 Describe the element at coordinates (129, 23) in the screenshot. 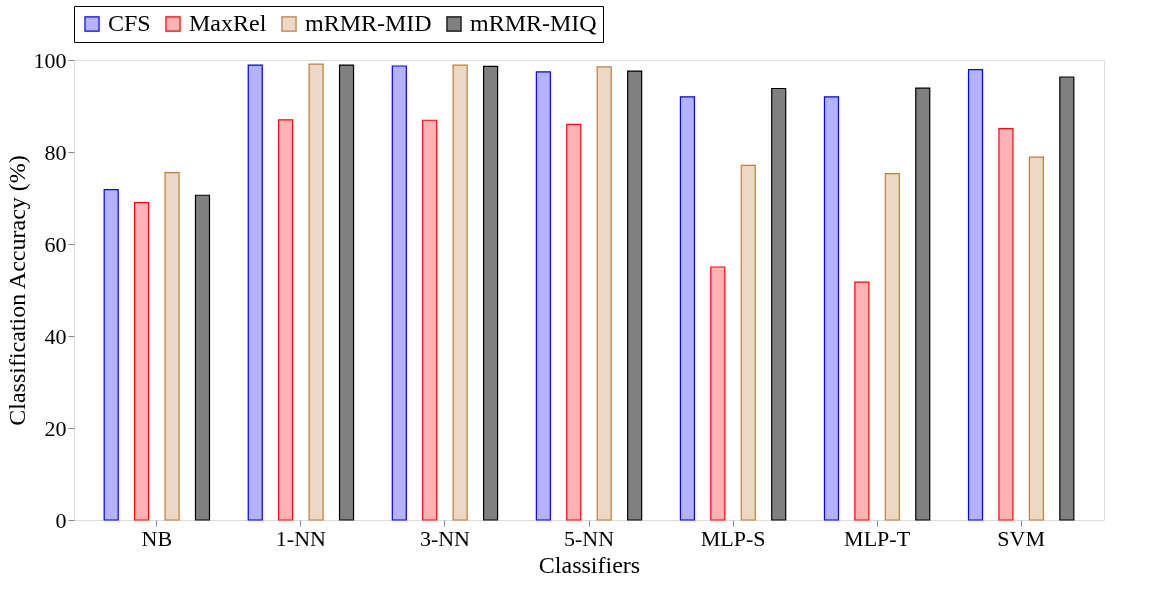

I see `legend-label: CFS` at that location.